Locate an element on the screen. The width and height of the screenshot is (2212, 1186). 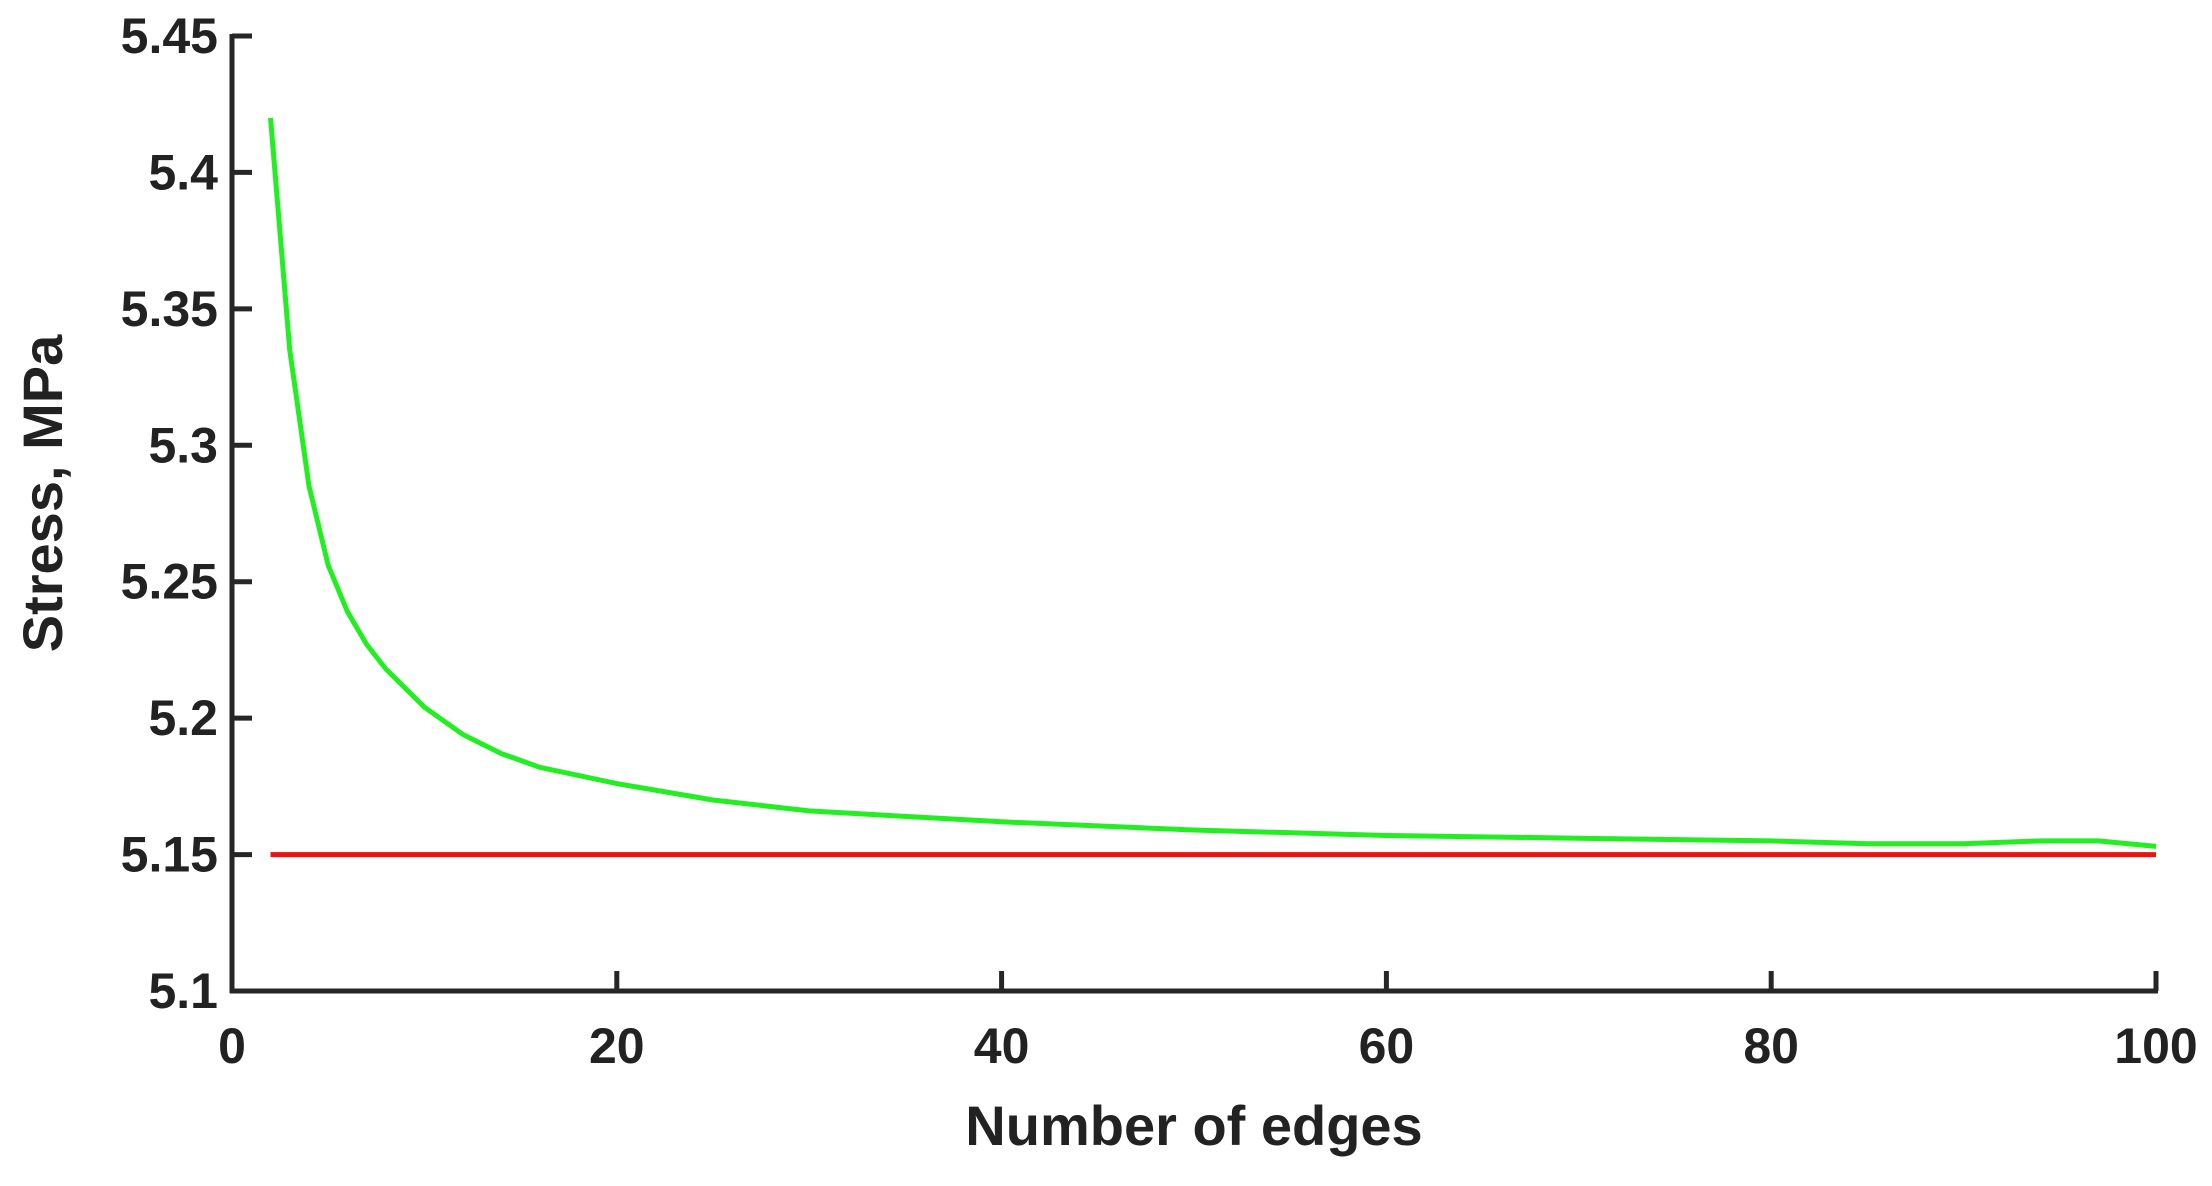
x-tick-label: 20 is located at coordinates (617, 1046).